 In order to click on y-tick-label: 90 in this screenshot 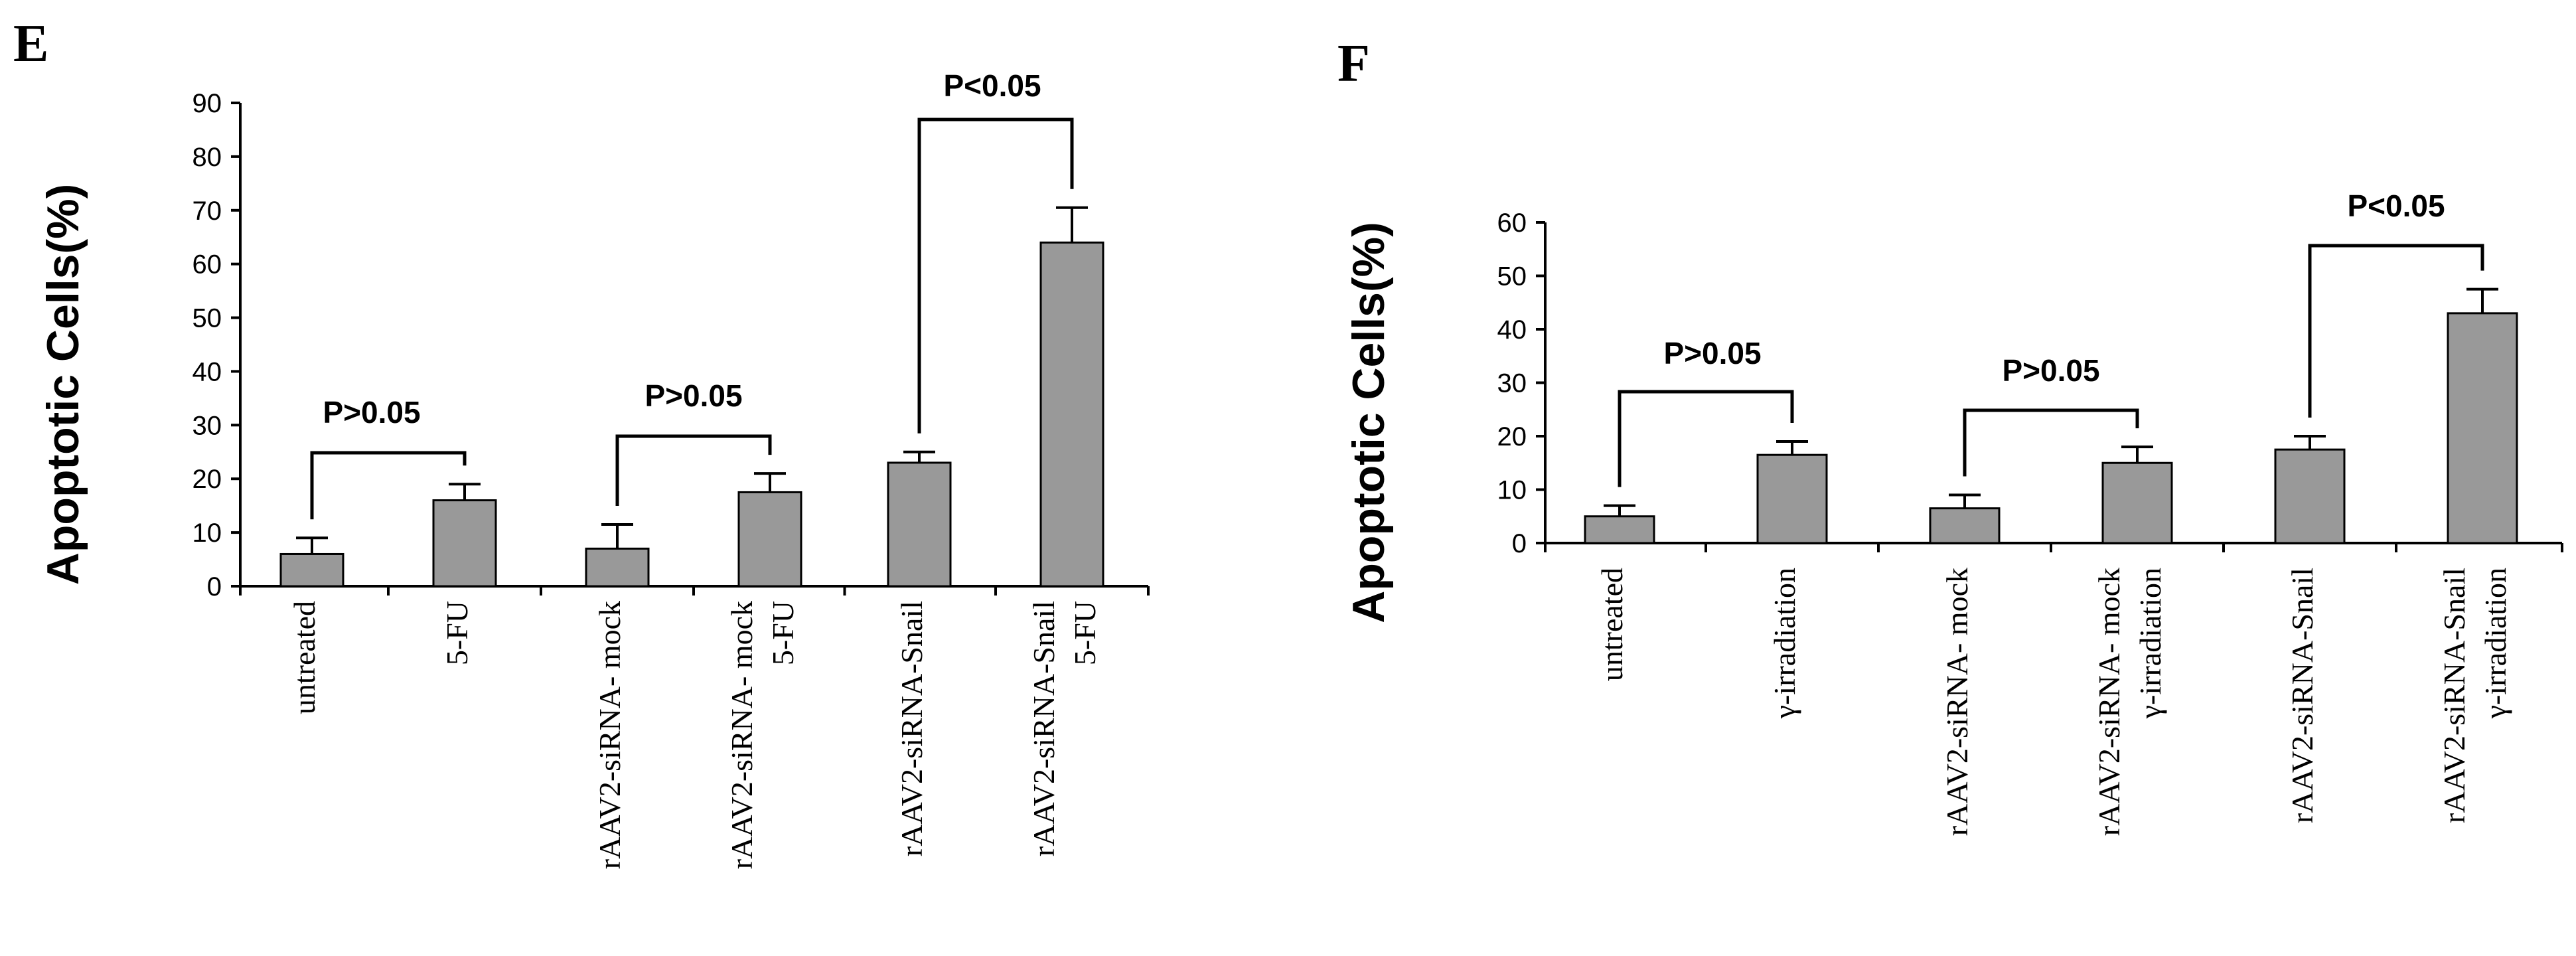, I will do `click(207, 103)`.